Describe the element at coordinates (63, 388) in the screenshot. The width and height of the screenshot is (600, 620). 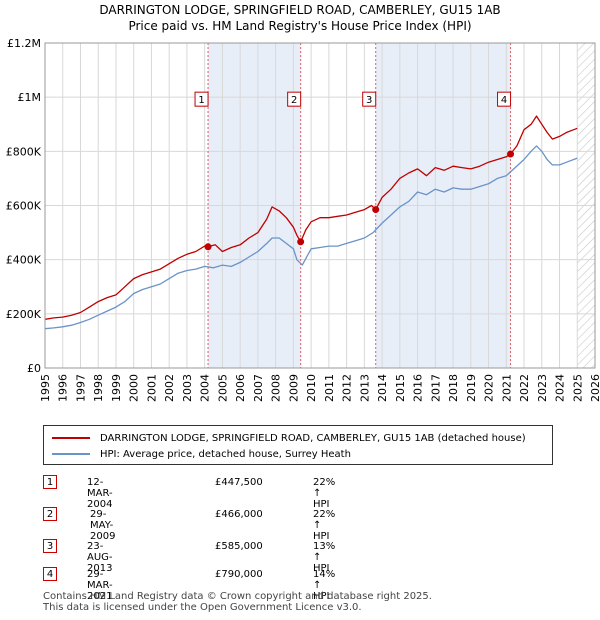
I see `x-tick-label: 1996` at that location.